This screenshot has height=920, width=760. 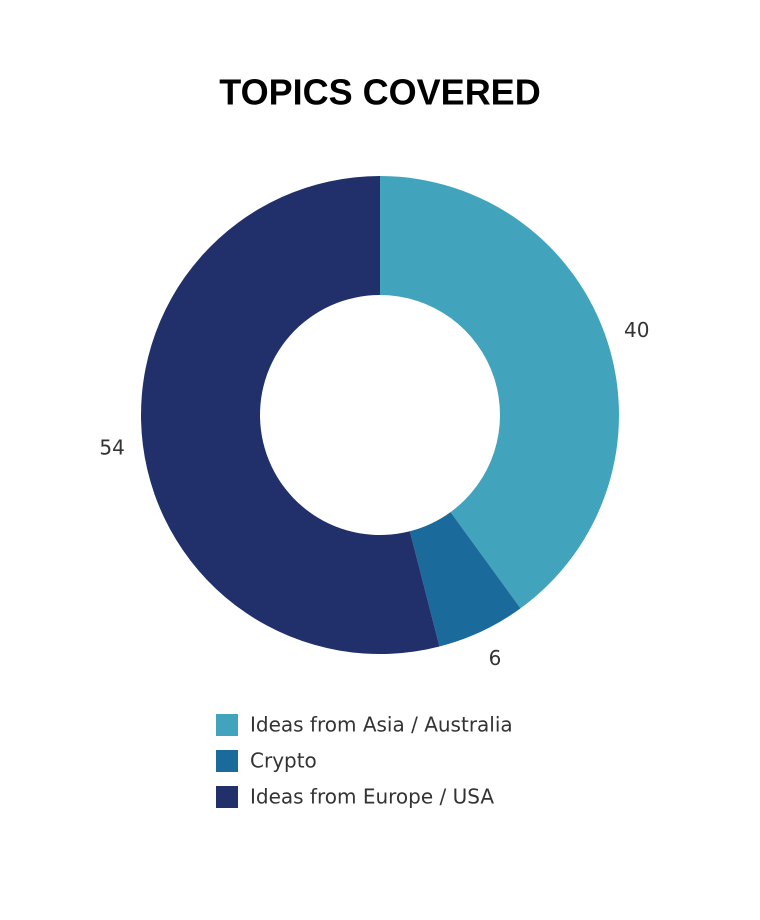 What do you see at coordinates (283, 761) in the screenshot?
I see `legend-label: Crypto` at bounding box center [283, 761].